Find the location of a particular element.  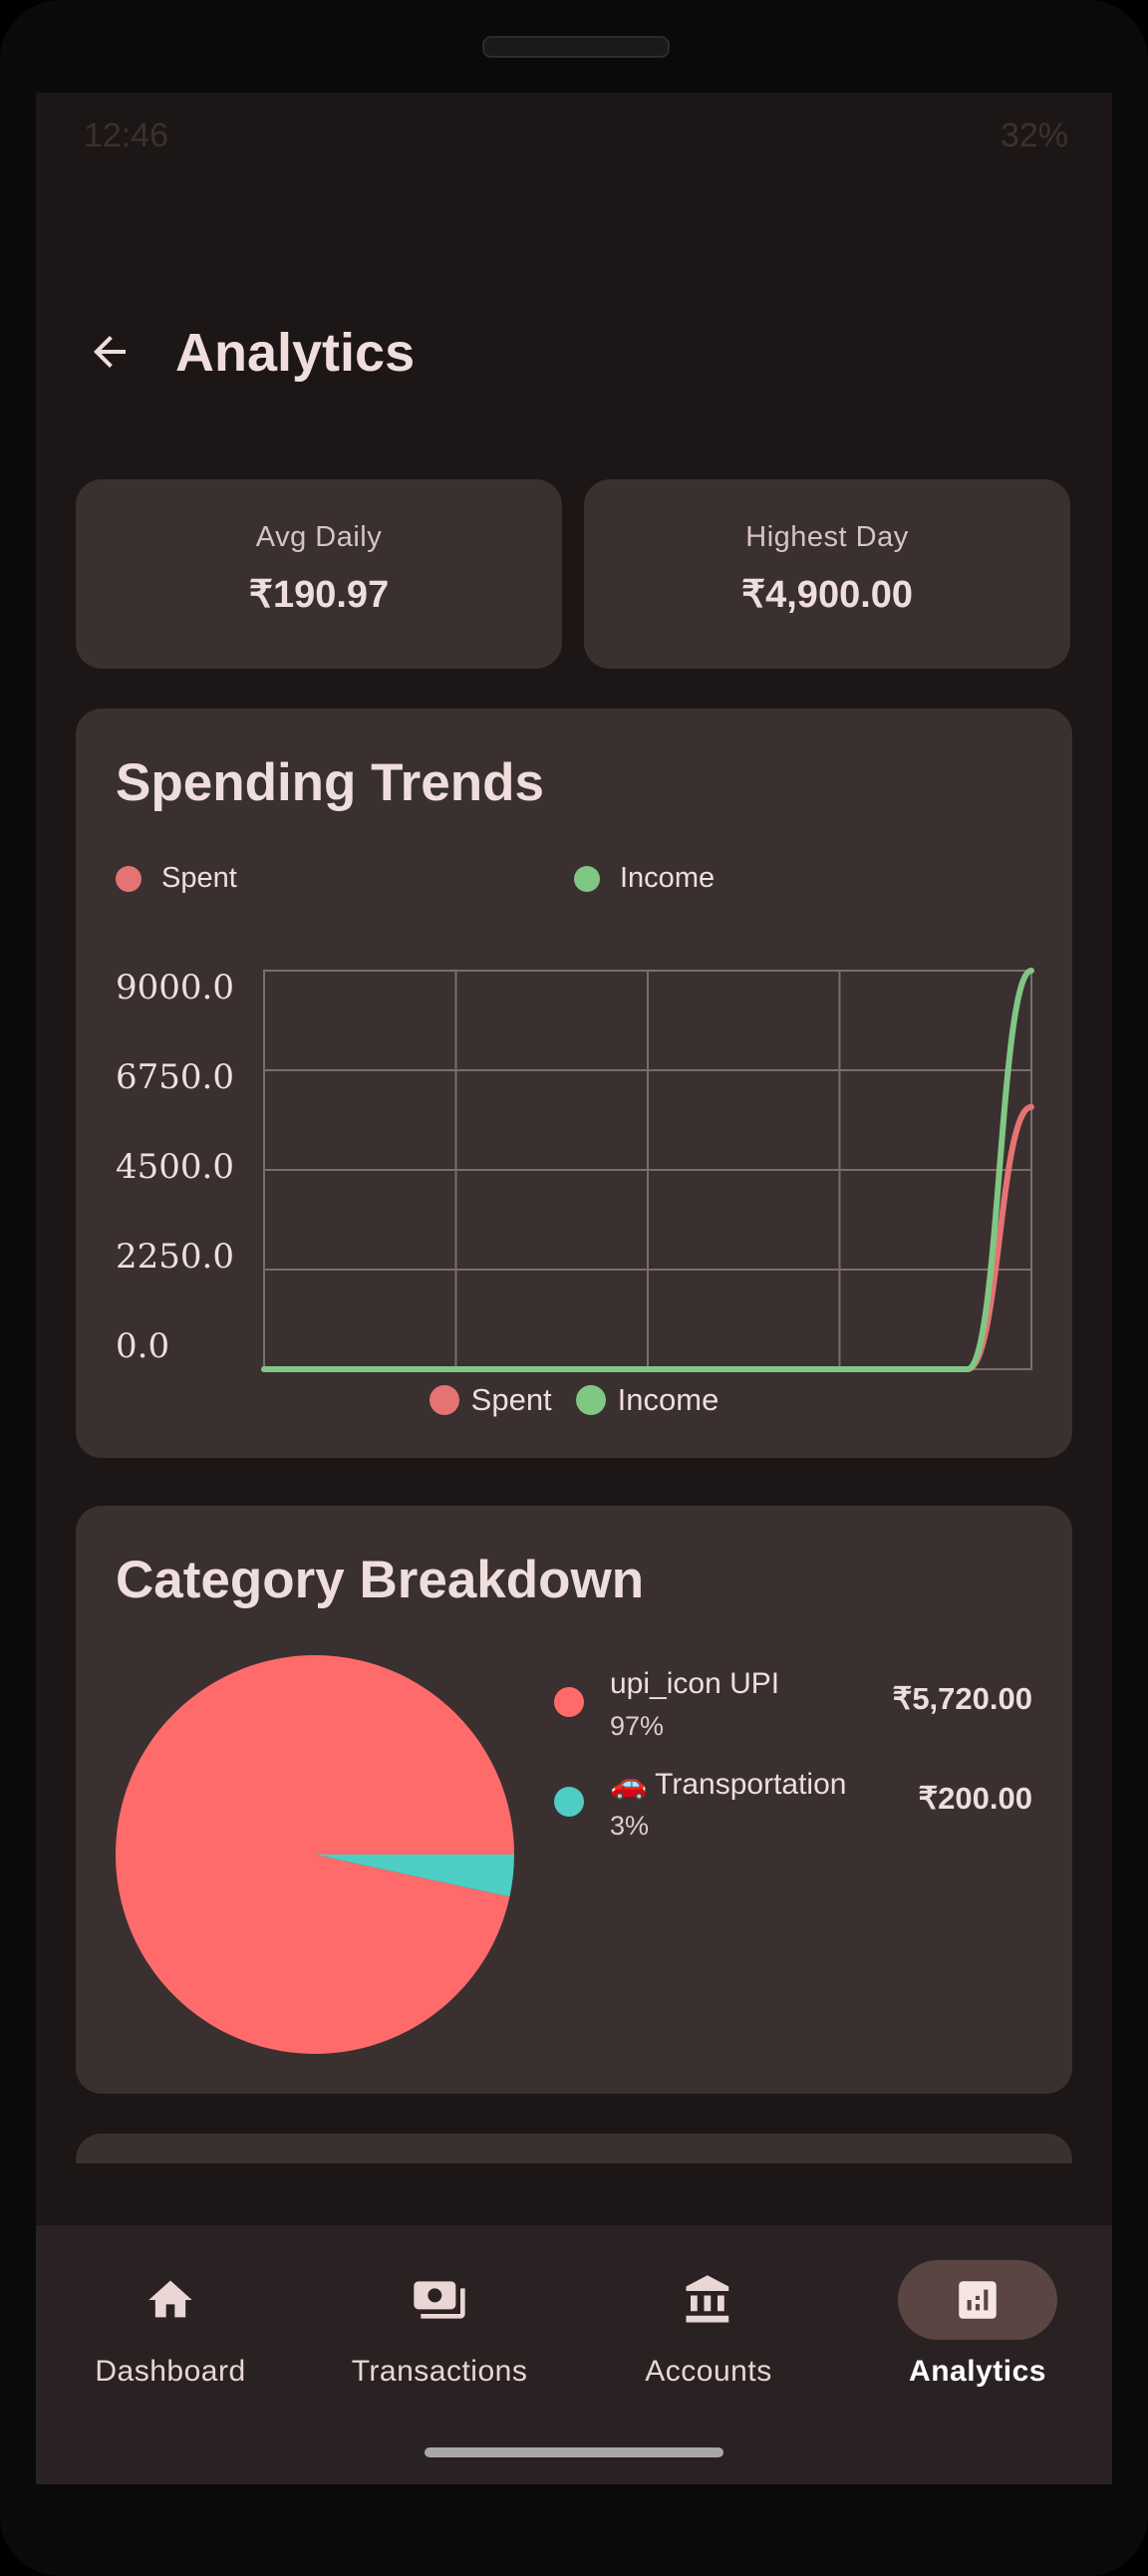

bank-icon is located at coordinates (707, 2299).